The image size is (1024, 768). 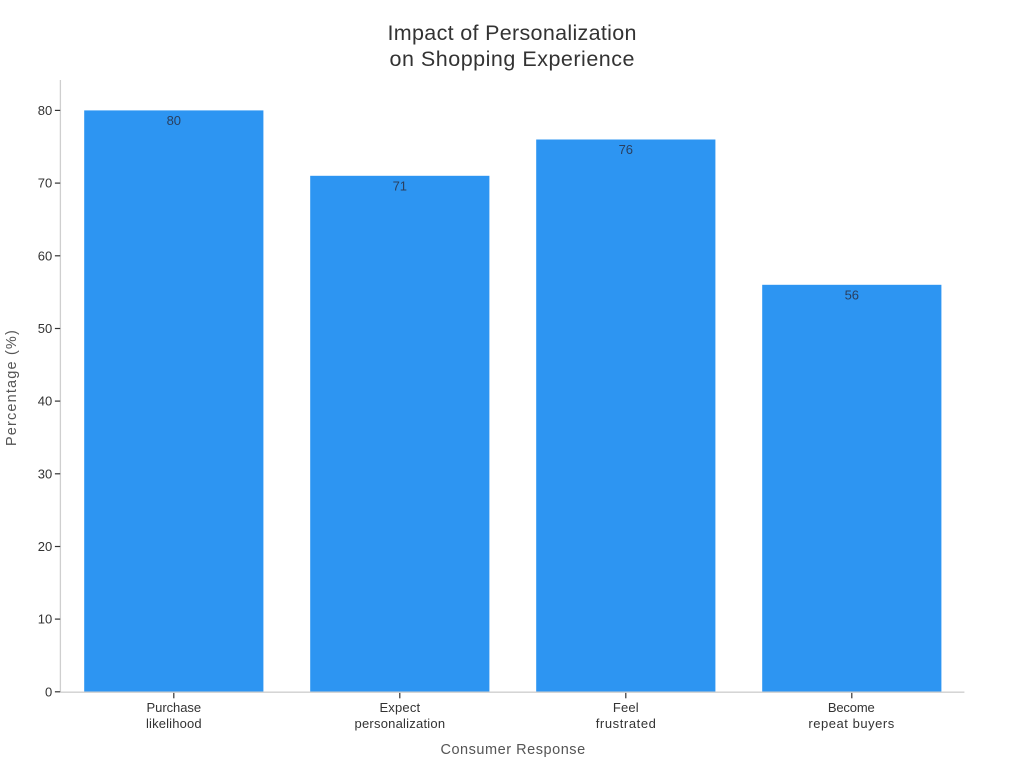 I want to click on svg-text: 20, so click(x=45, y=546).